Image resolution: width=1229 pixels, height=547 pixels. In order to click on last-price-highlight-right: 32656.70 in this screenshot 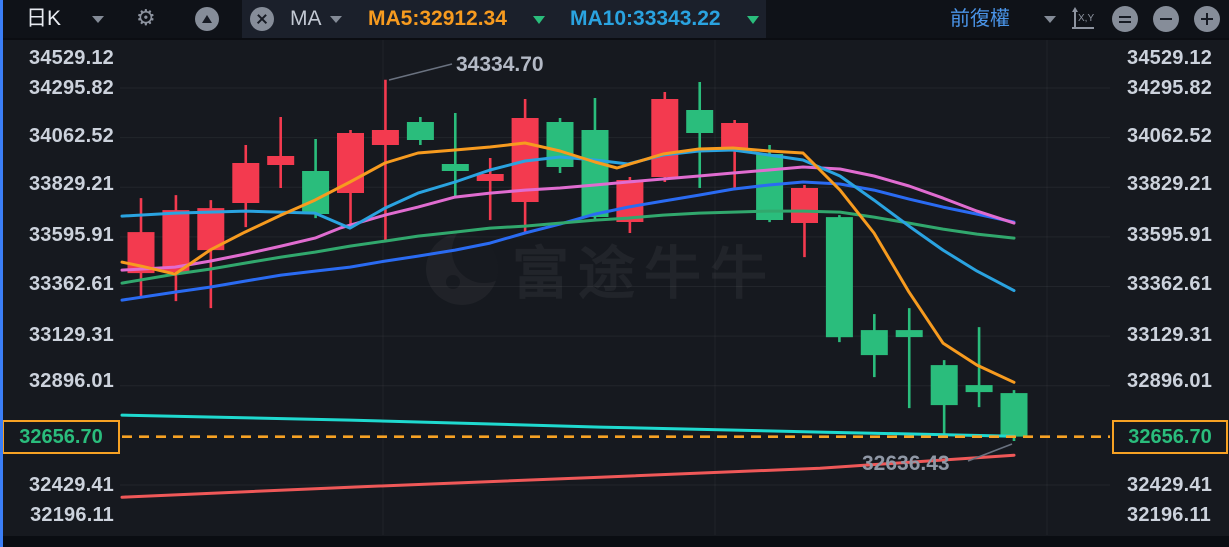, I will do `click(1170, 437)`.